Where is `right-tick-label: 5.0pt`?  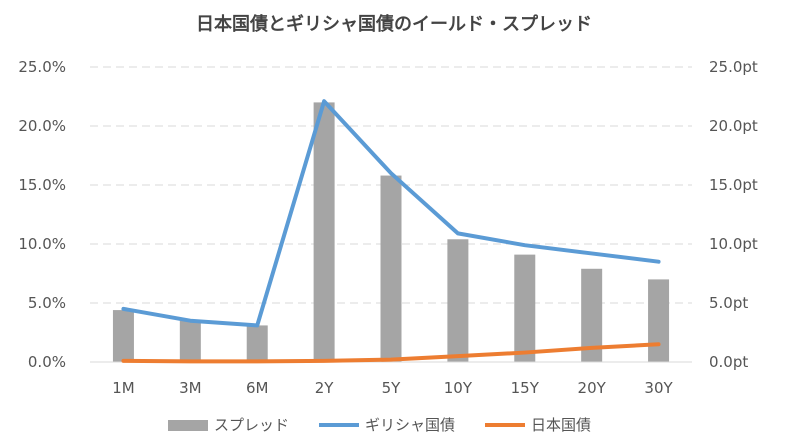
right-tick-label: 5.0pt is located at coordinates (728, 303).